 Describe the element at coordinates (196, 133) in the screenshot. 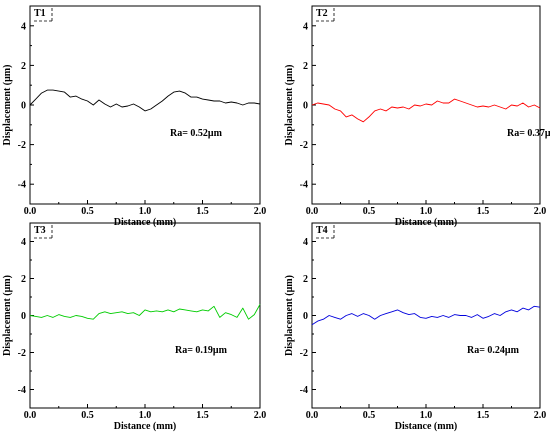

I see `roughness-annotation: Ra= 0.52μm` at that location.